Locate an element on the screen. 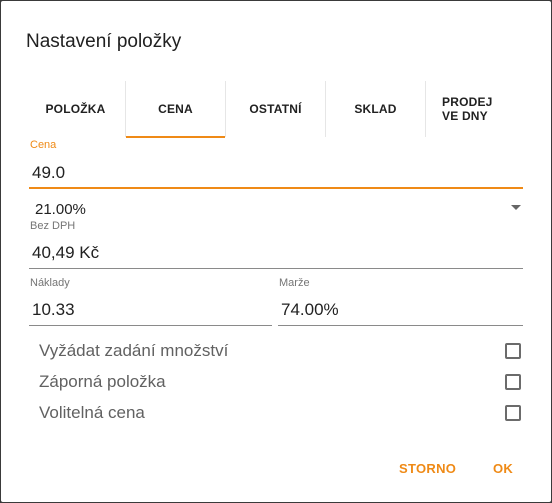  price-without-vat-input is located at coordinates (276, 255).